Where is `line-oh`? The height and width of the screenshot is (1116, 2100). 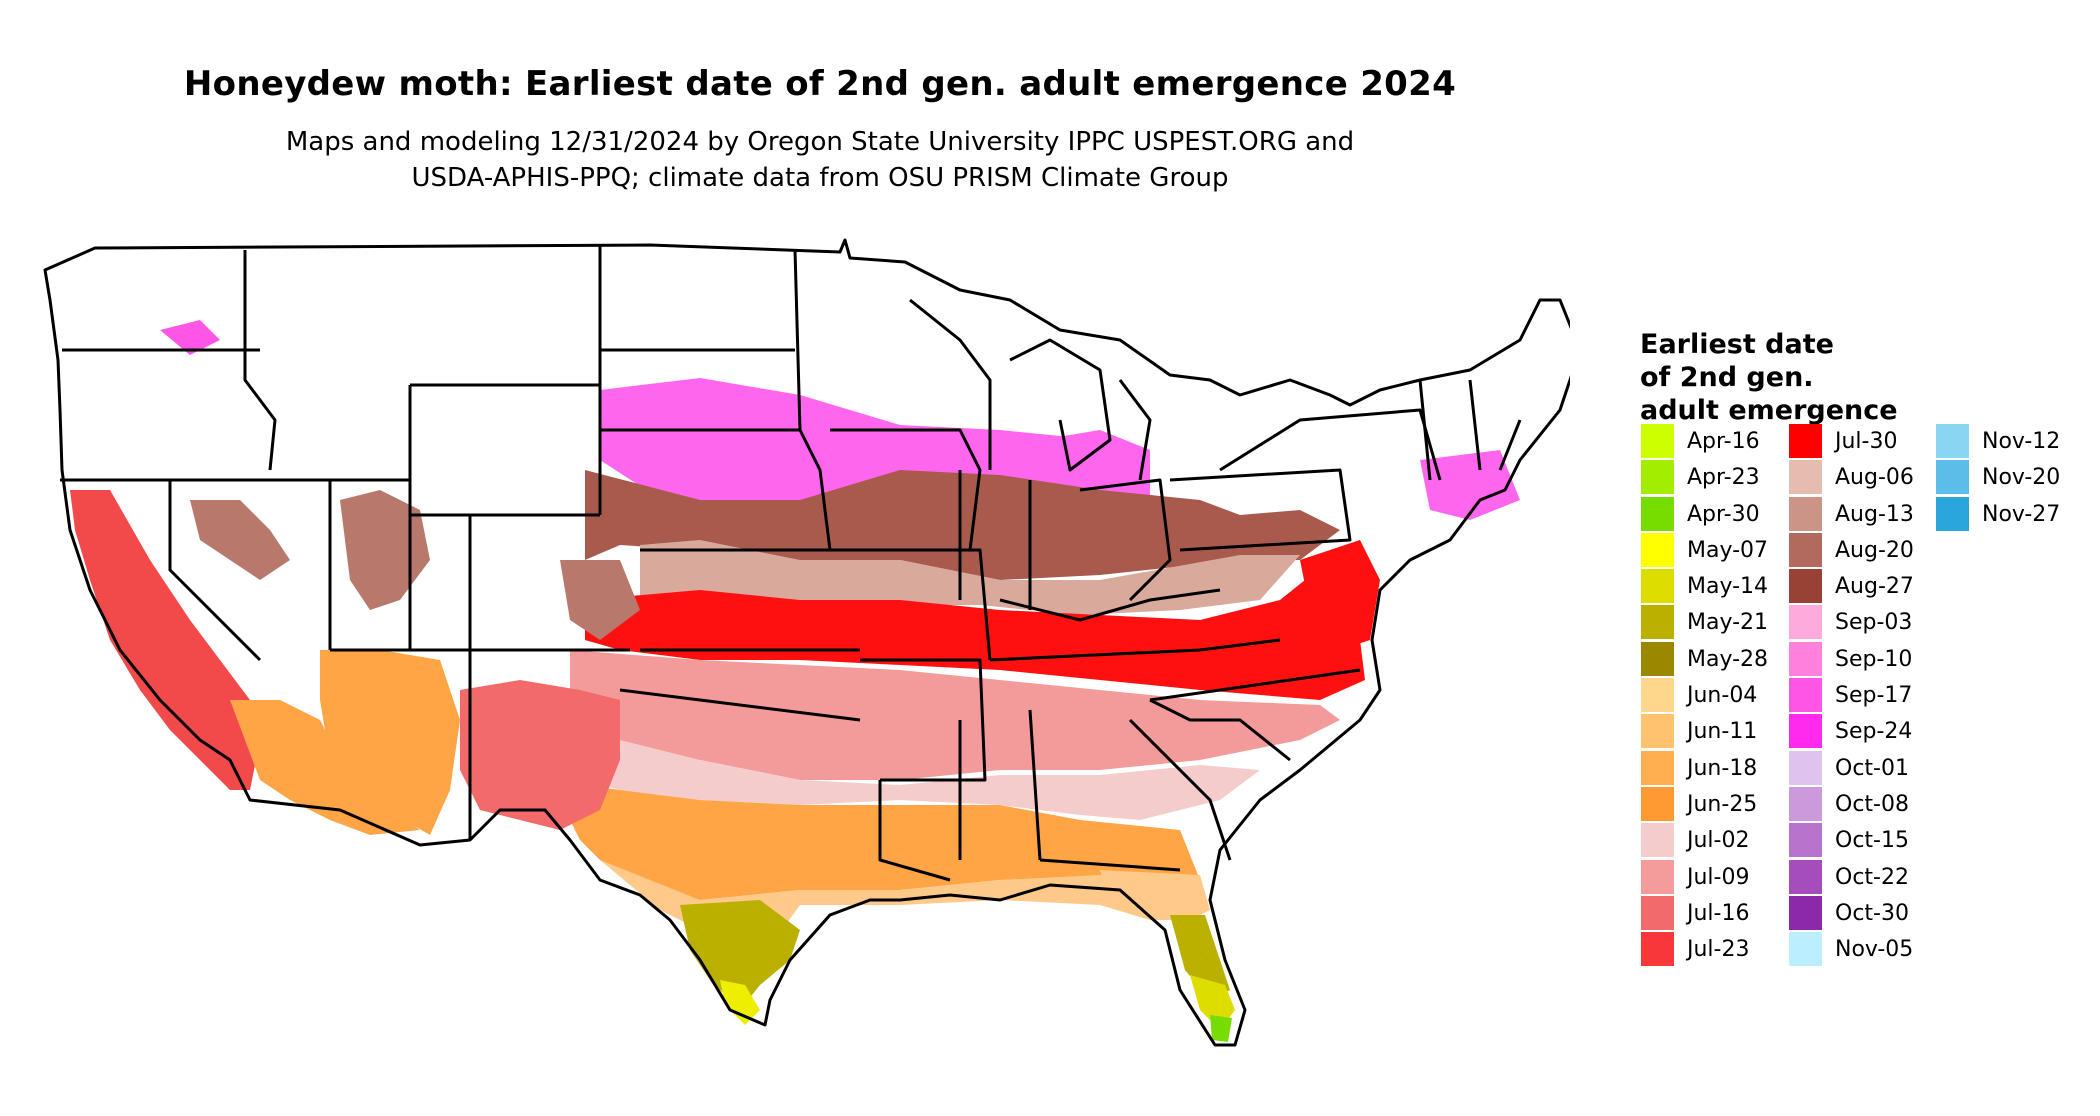 line-oh is located at coordinates (1125, 540).